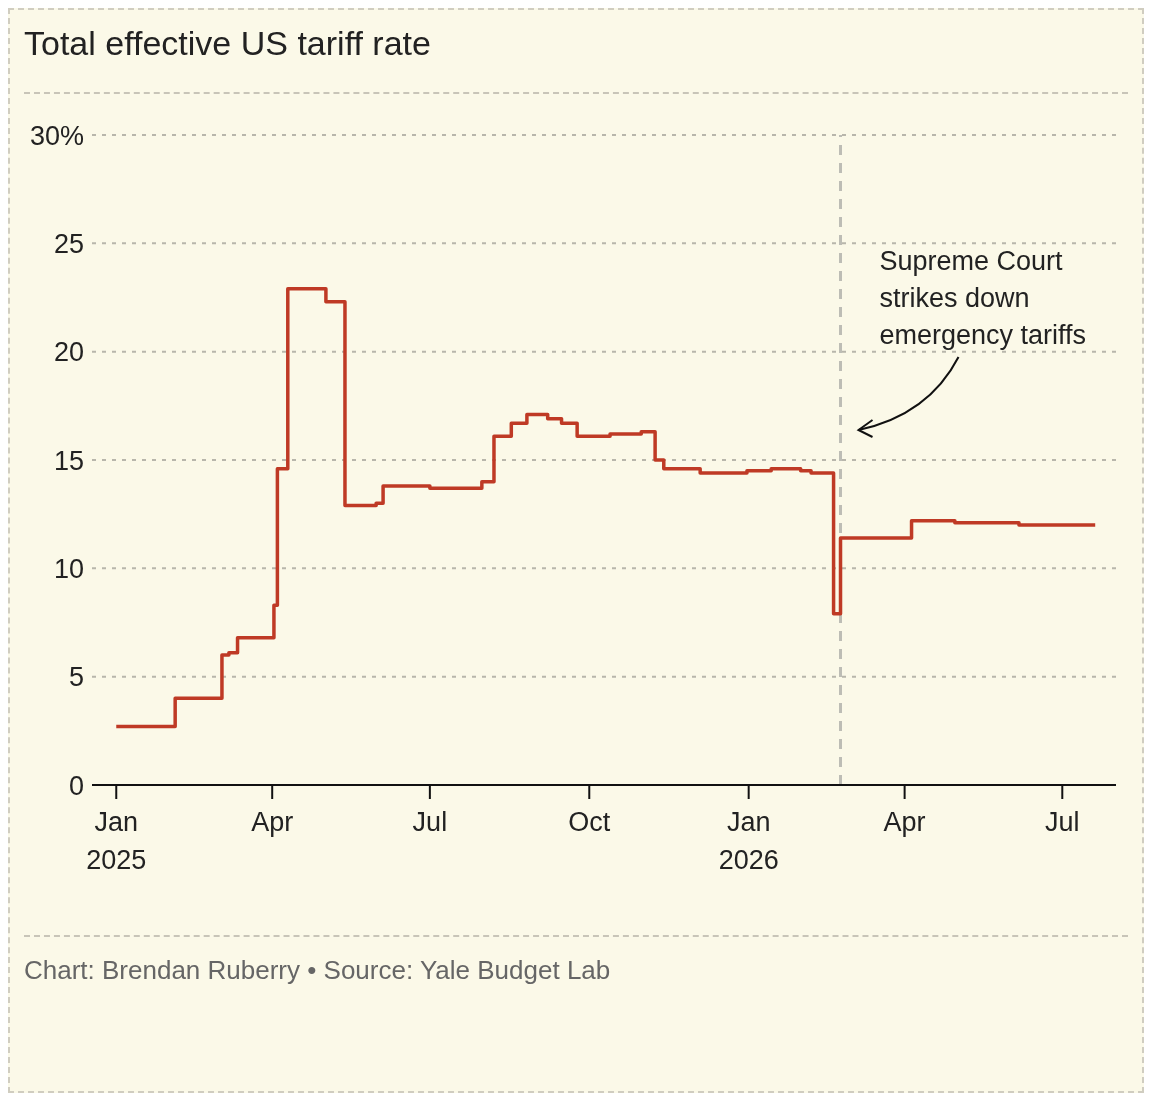 This screenshot has height=1101, width=1152. I want to click on y-tick-label: 25, so click(68, 243).